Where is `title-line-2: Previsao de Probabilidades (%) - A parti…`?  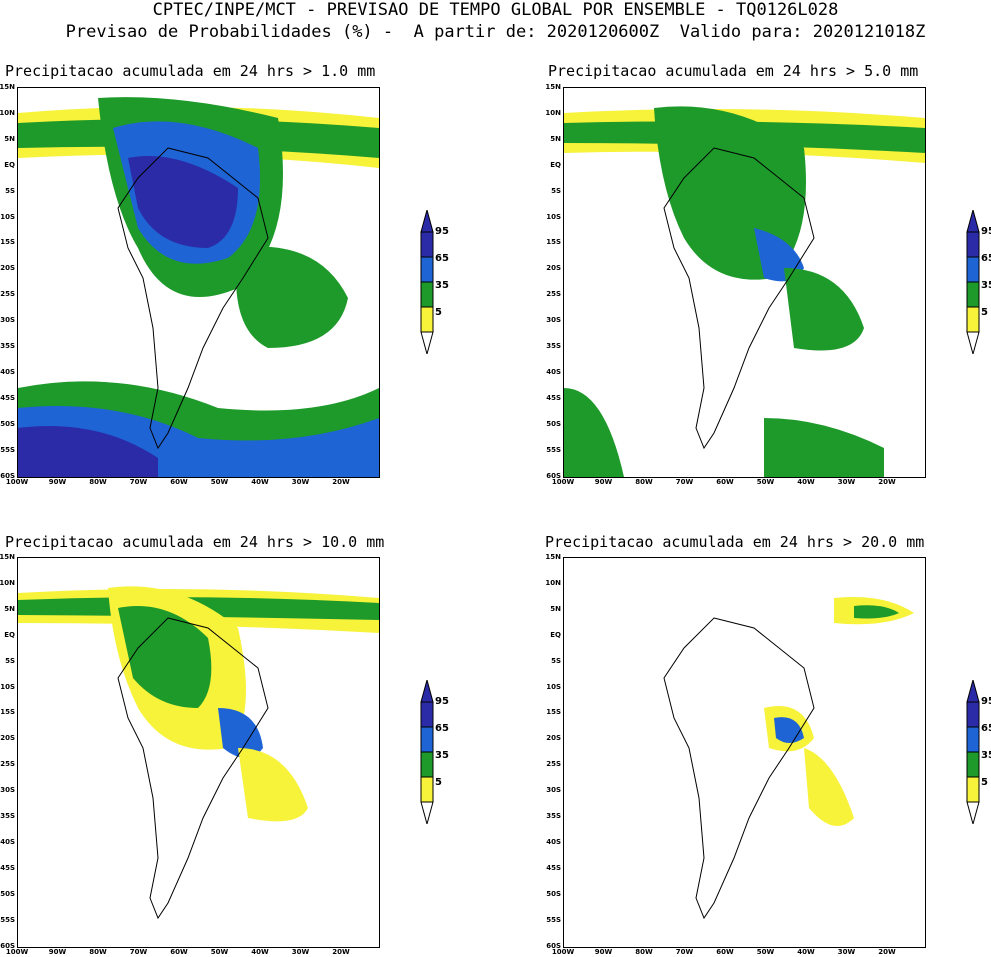
title-line-2: Previsao de Probabilidades (%) - A parti… is located at coordinates (495, 32).